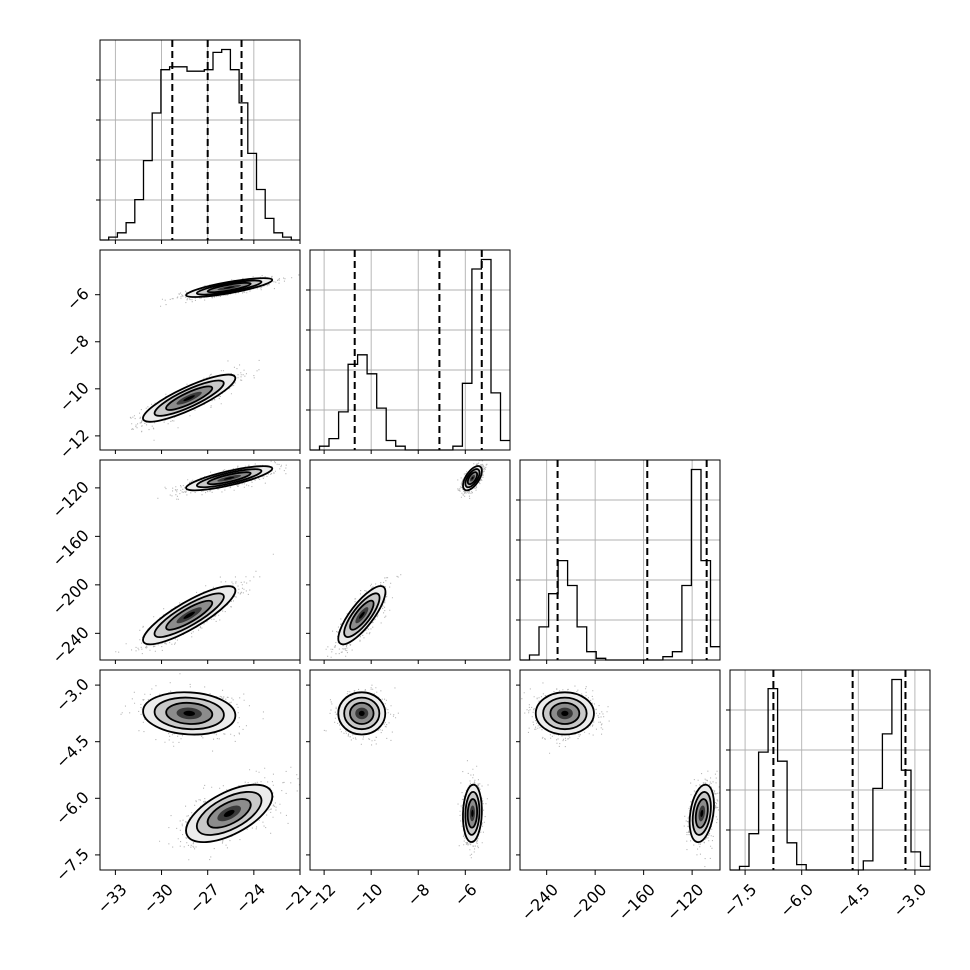 The width and height of the screenshot is (970, 970). I want to click on y-tick-label: −200, so click(70, 596).